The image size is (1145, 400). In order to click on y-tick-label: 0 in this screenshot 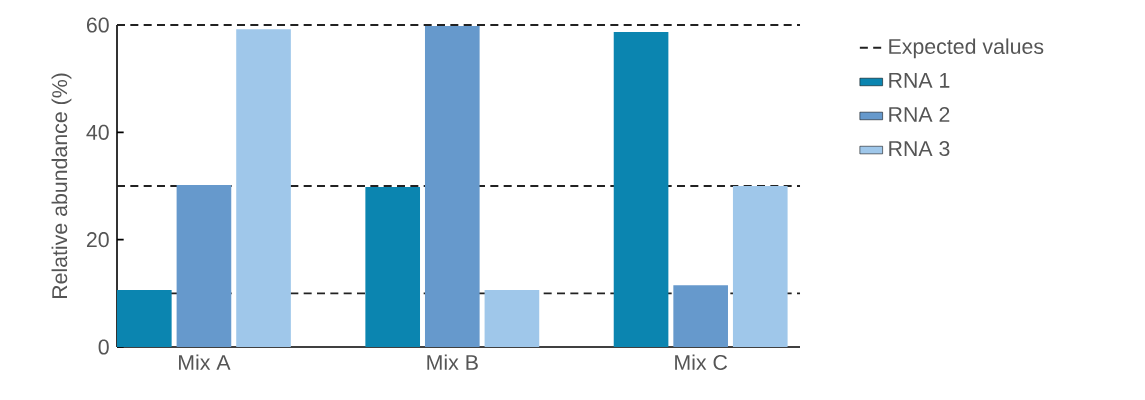, I will do `click(103, 347)`.